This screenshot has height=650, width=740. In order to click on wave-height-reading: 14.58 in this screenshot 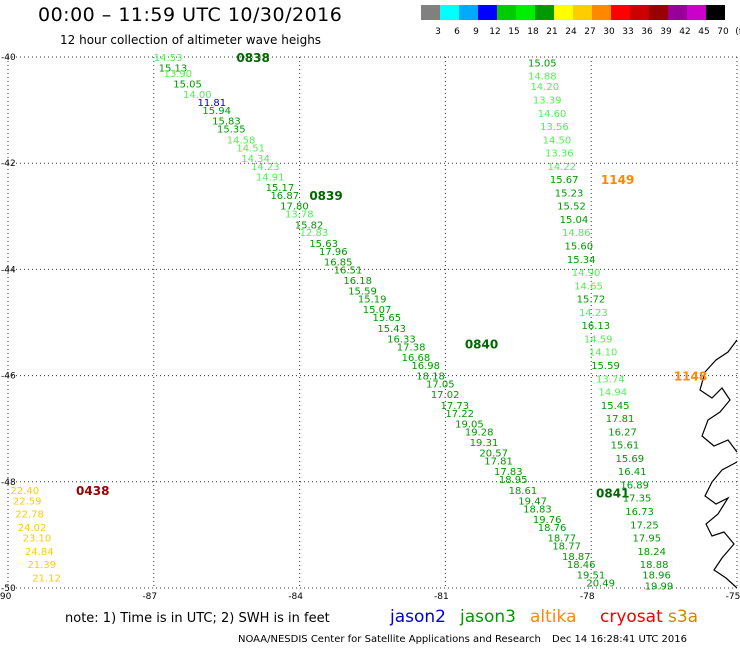, I will do `click(241, 140)`.